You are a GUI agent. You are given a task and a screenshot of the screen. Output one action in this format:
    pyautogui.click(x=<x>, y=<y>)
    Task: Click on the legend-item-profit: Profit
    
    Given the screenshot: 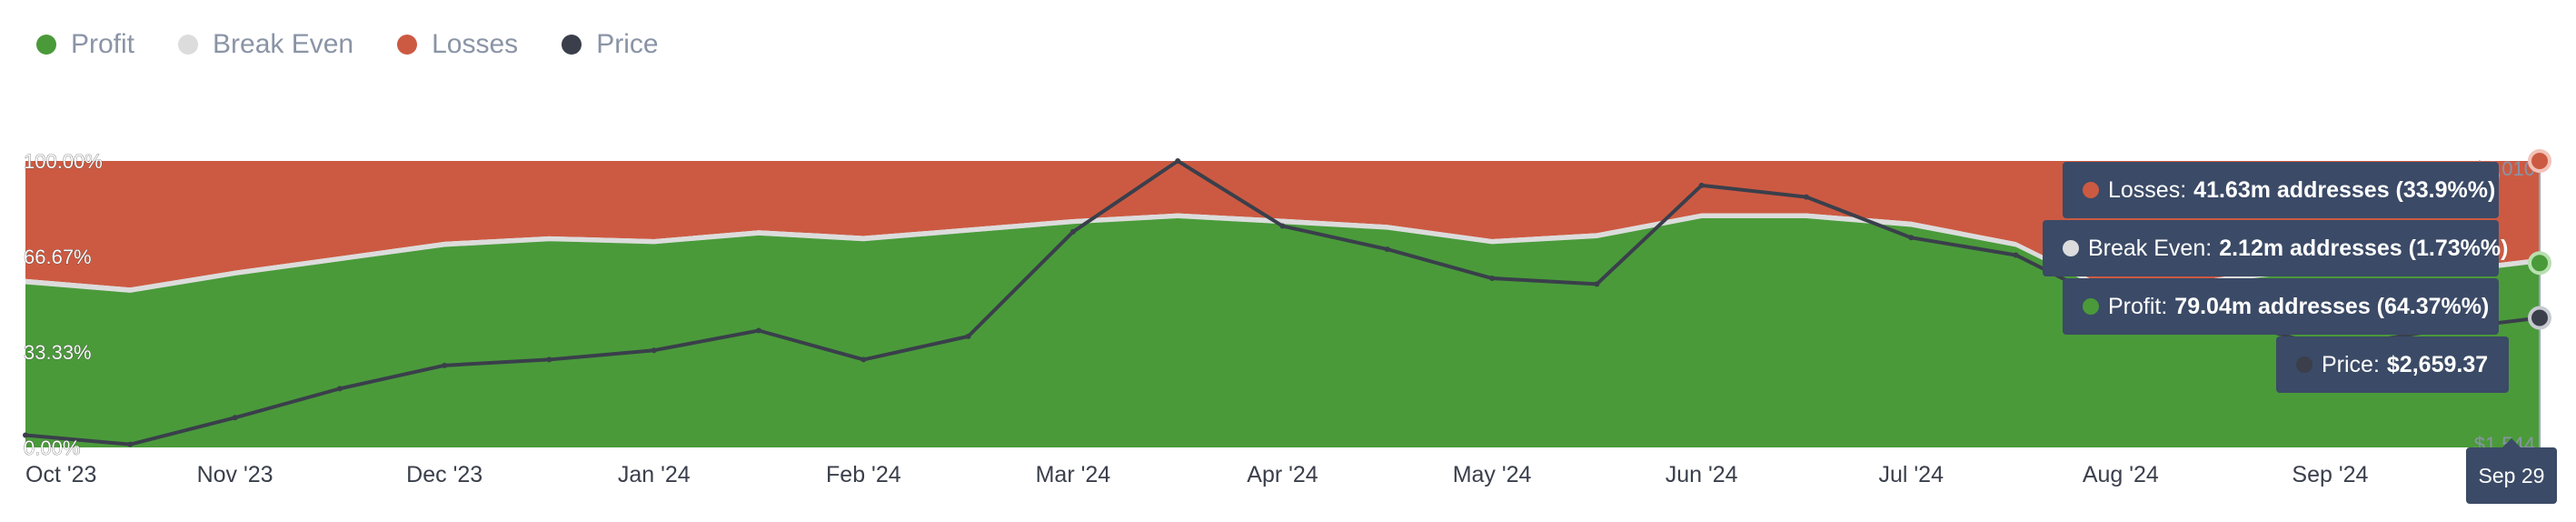 What is the action you would take?
    pyautogui.click(x=85, y=44)
    